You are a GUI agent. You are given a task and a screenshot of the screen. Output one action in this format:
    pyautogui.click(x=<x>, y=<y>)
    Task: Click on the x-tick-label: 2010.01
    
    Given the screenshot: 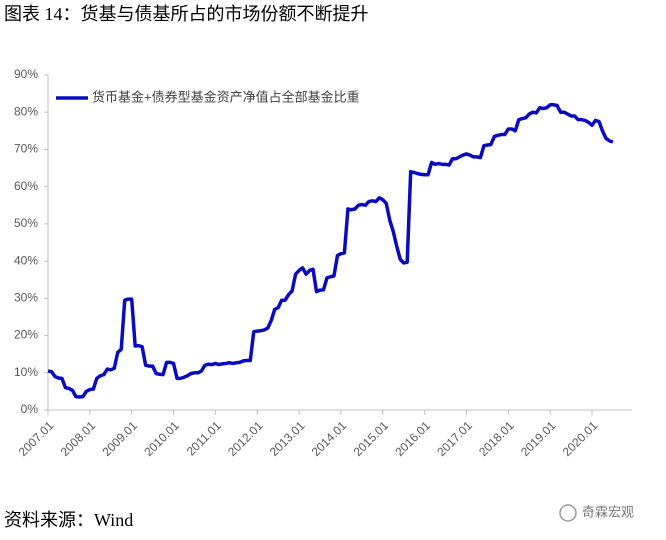 What is the action you would take?
    pyautogui.click(x=161, y=438)
    